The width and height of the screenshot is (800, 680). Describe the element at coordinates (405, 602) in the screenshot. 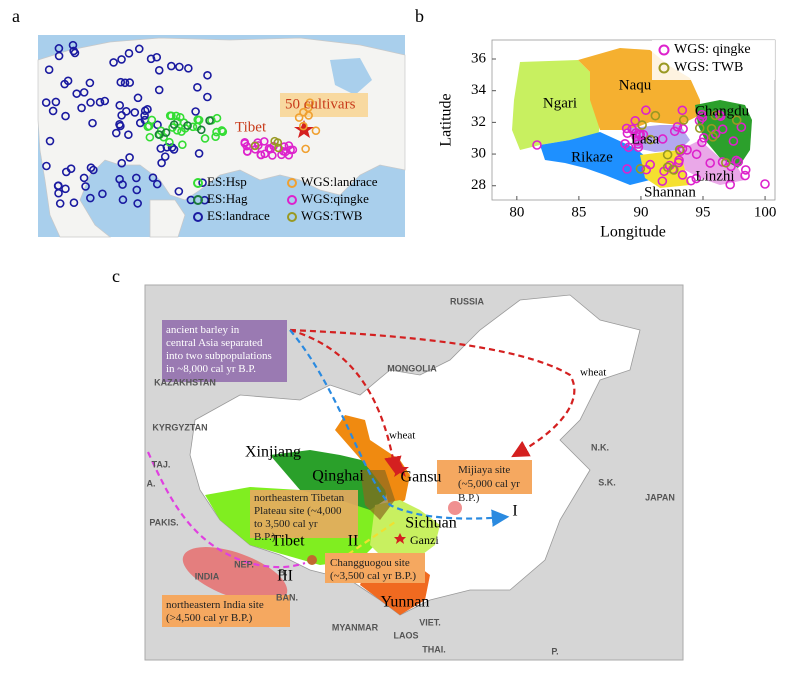

I see `province-label: Yunnan` at that location.